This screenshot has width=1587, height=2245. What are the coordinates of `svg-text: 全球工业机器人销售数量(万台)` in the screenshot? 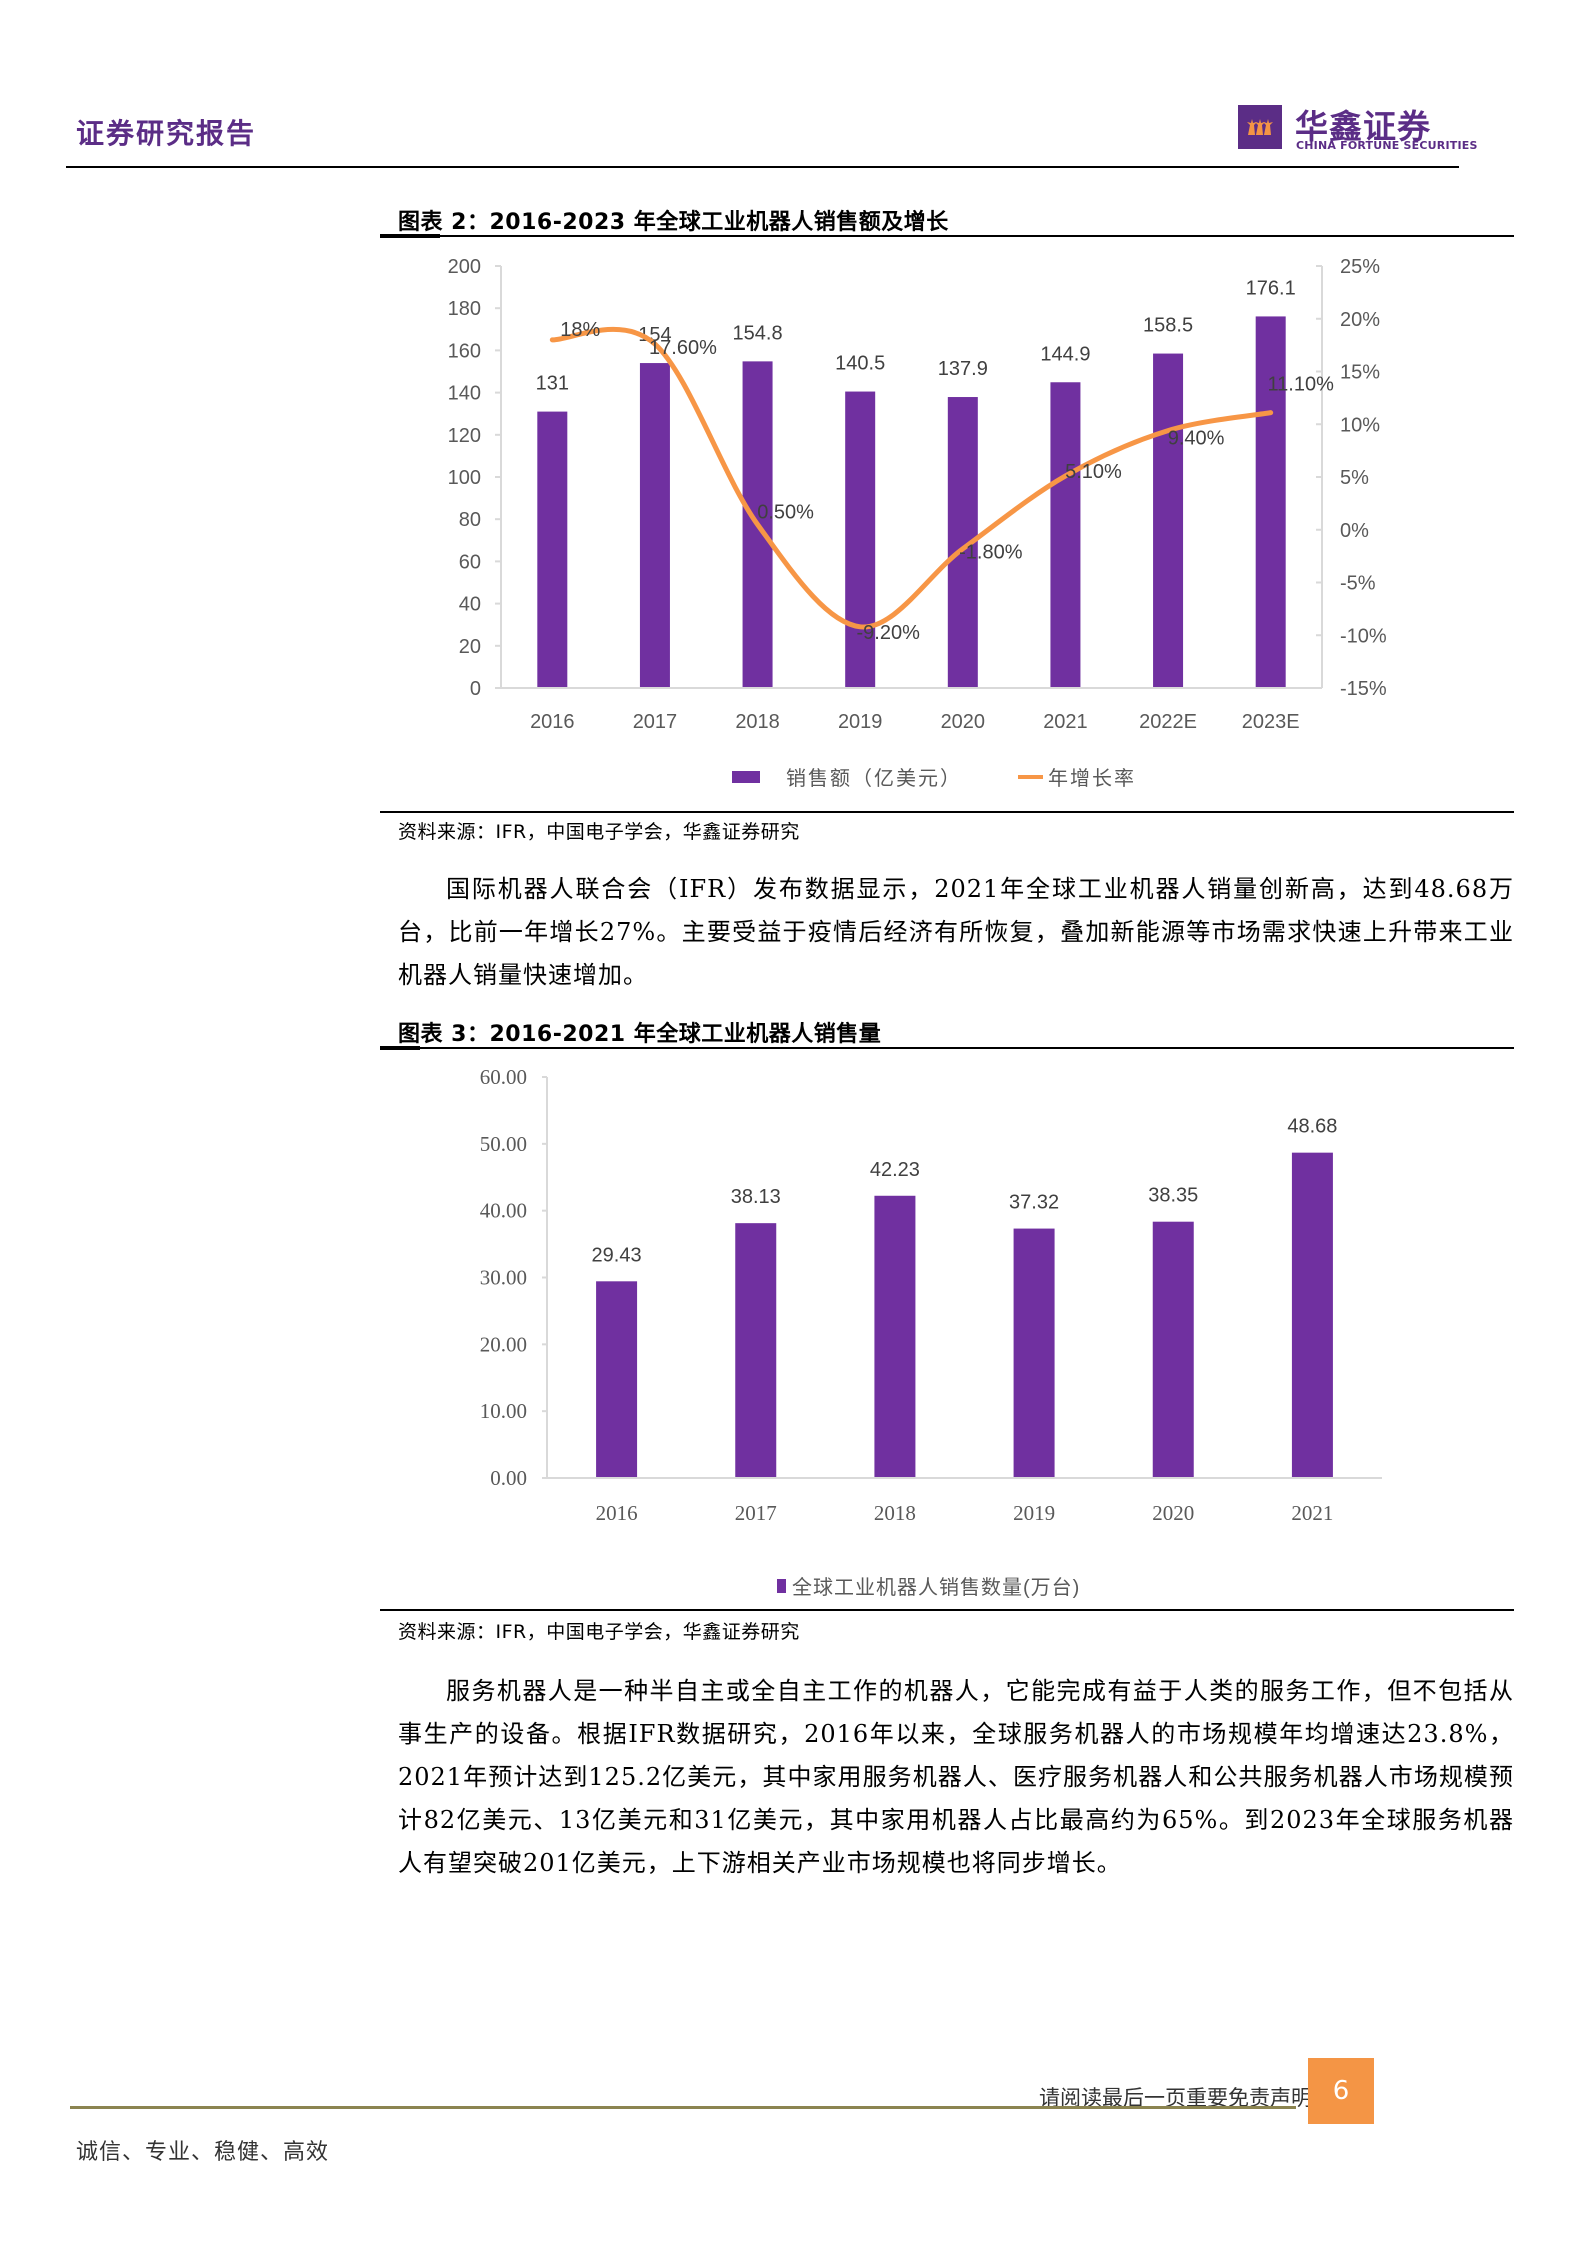 It's located at (936, 1587).